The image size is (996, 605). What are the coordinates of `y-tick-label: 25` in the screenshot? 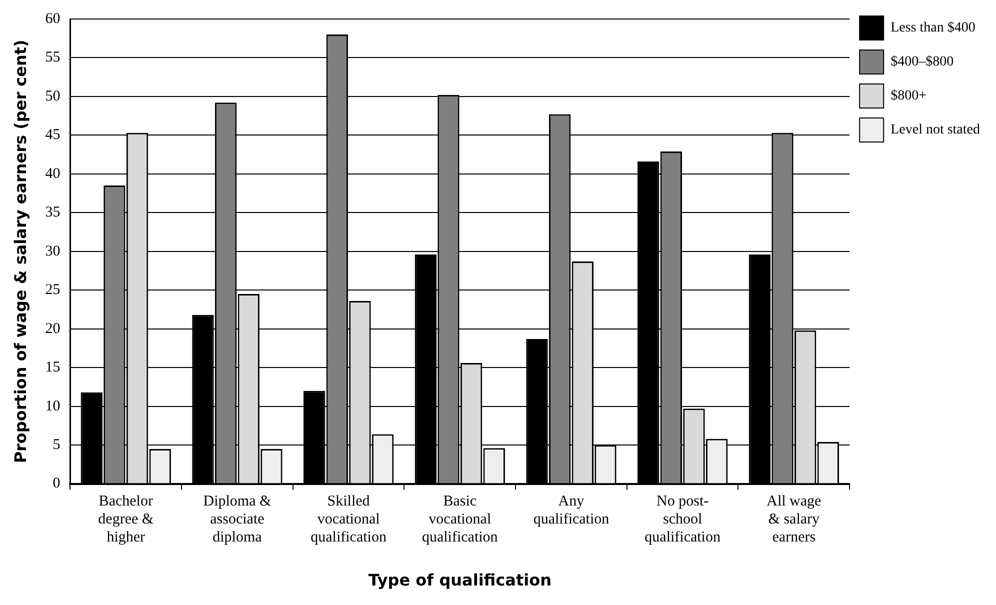 It's located at (52, 290).